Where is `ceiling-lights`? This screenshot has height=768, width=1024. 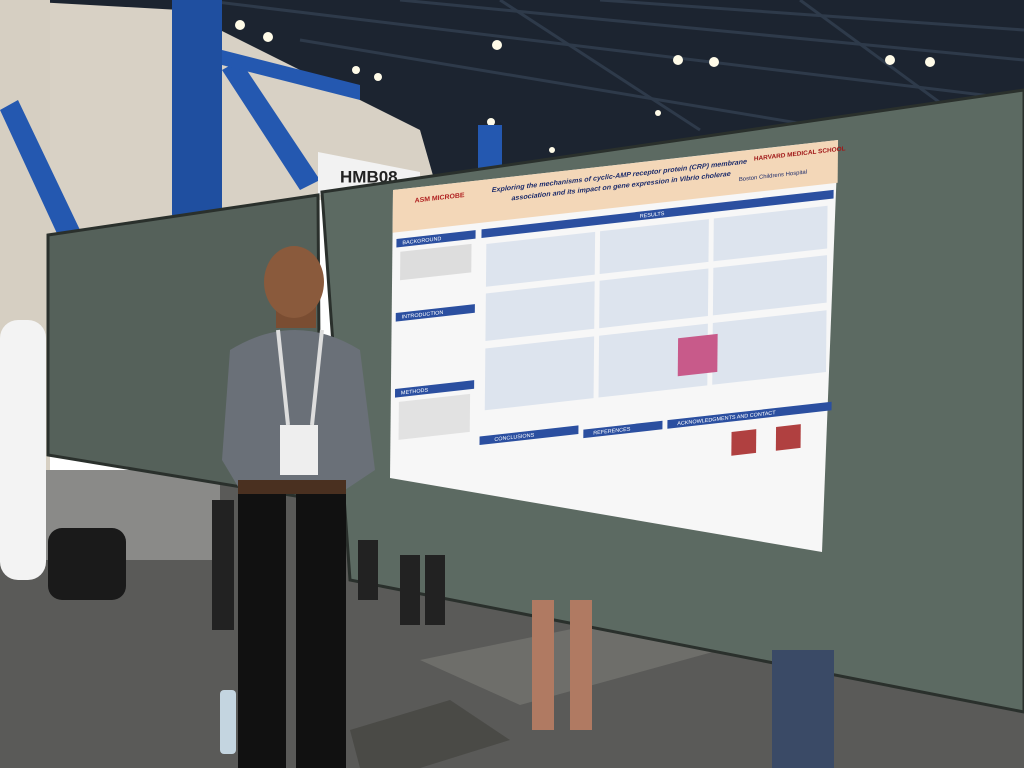
ceiling-lights is located at coordinates (585, 86).